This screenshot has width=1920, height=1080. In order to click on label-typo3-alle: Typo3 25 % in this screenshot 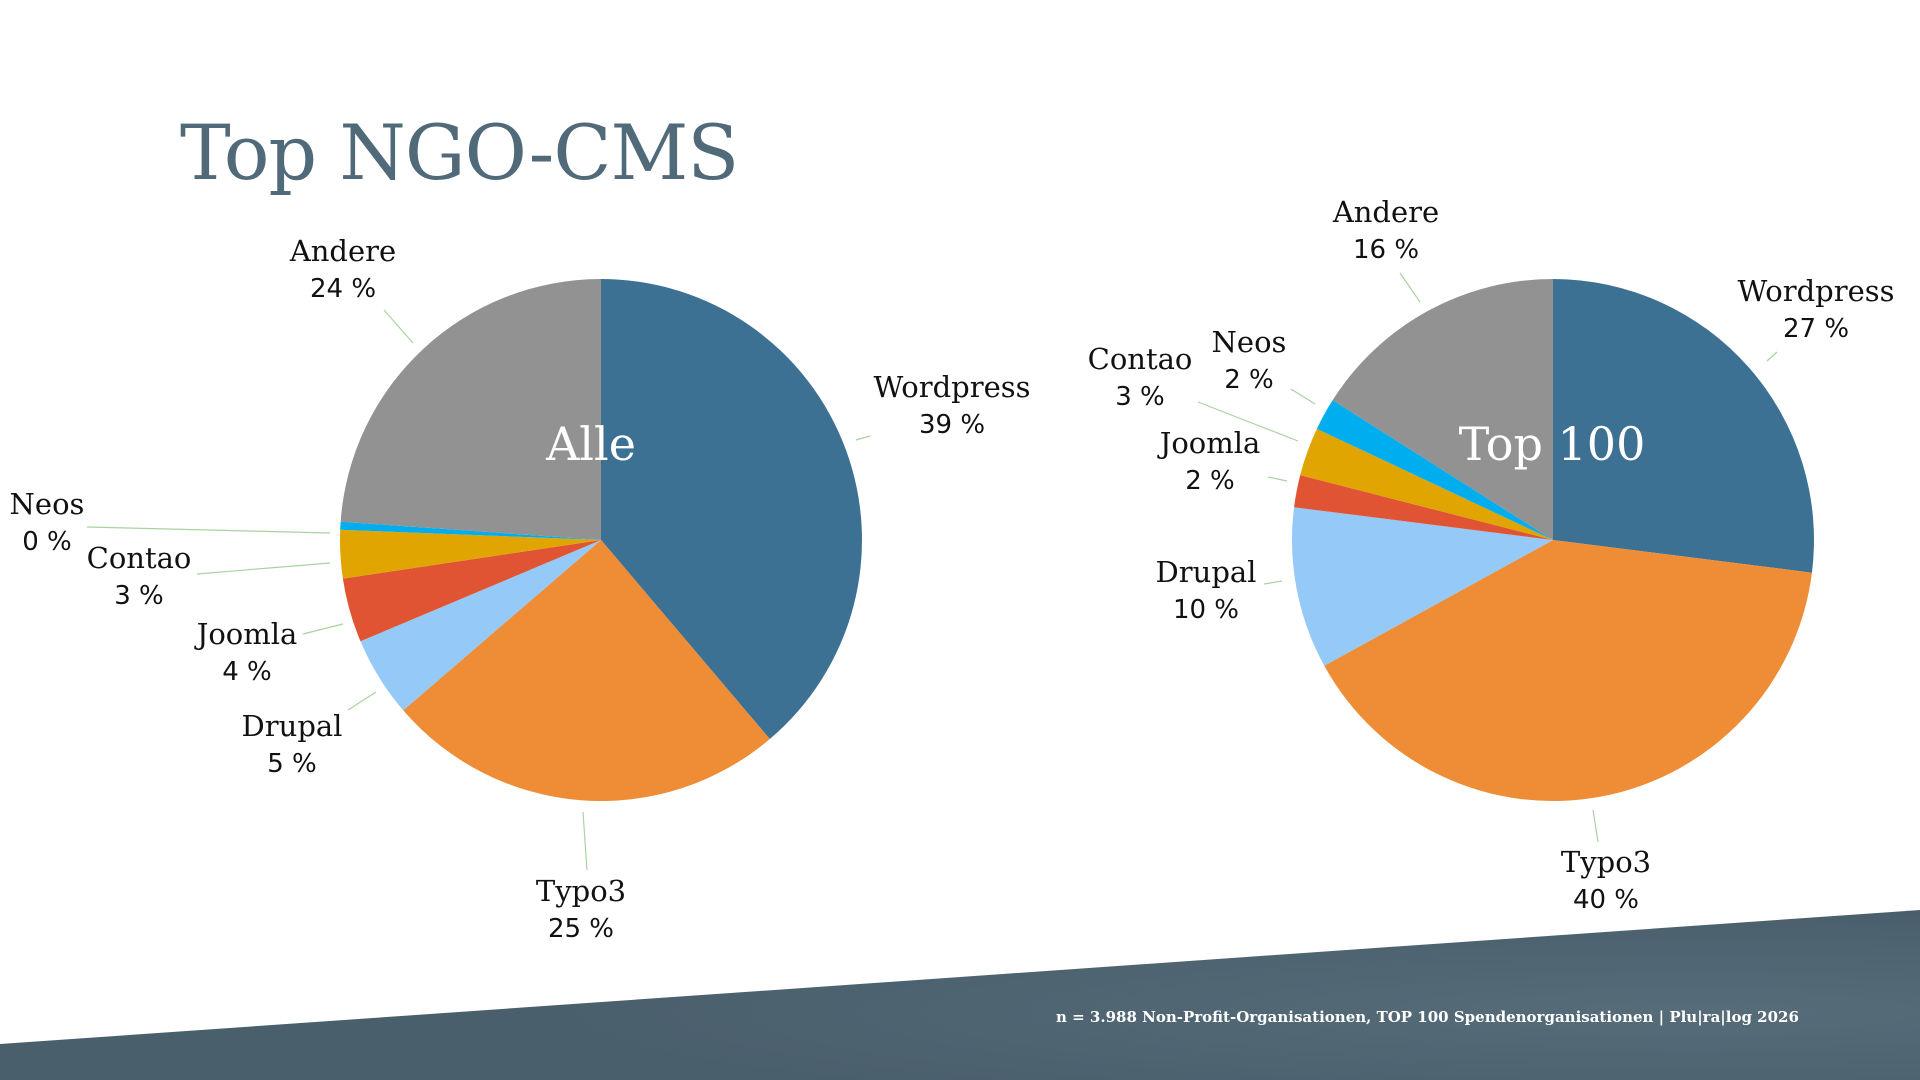, I will do `click(581, 909)`.